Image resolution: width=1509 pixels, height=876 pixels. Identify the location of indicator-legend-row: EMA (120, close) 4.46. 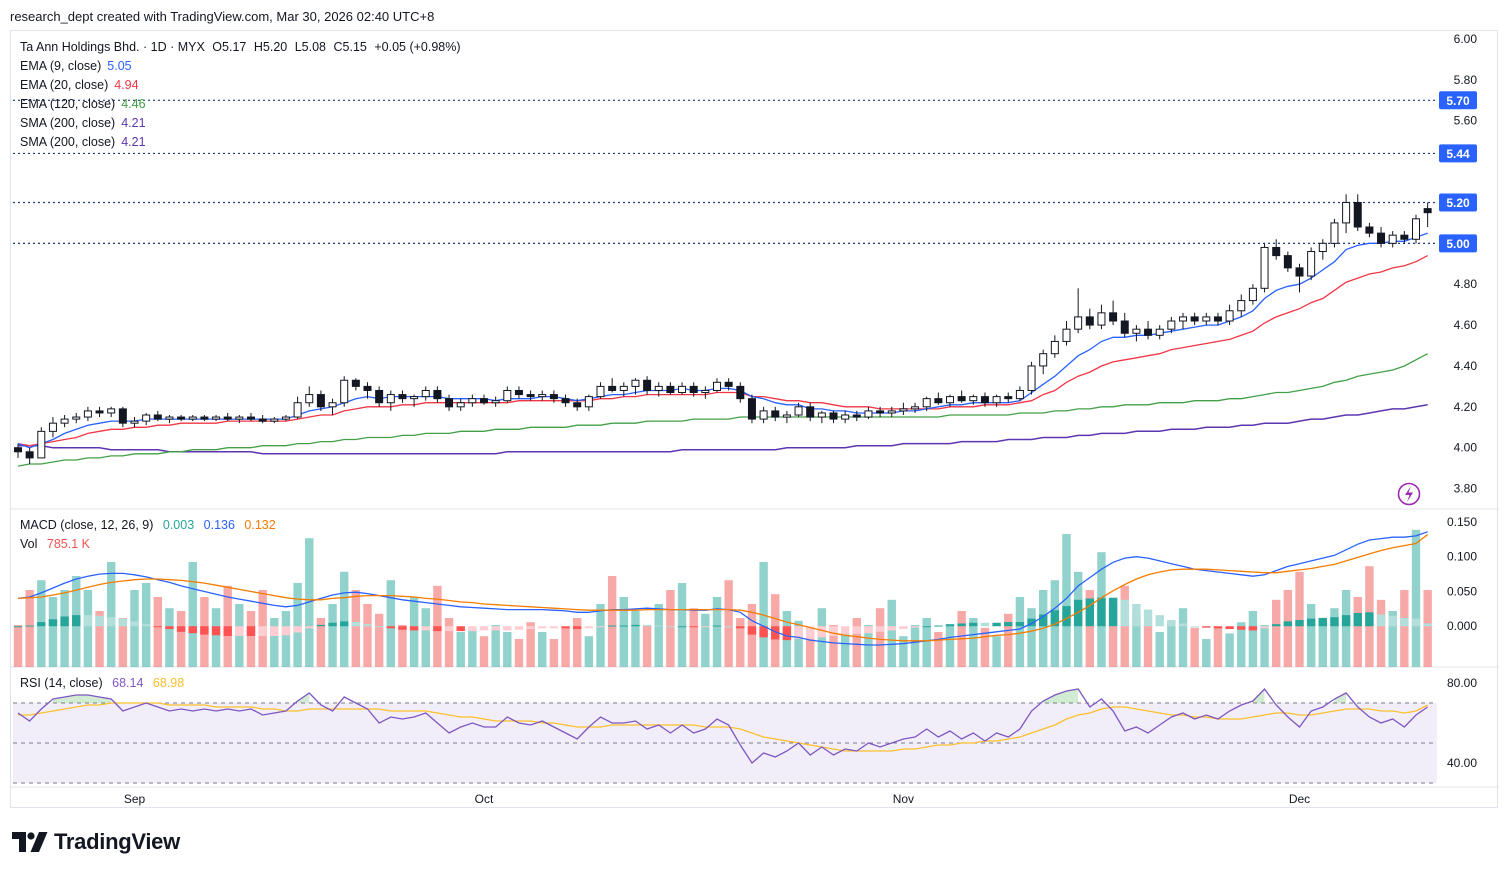
(240, 104).